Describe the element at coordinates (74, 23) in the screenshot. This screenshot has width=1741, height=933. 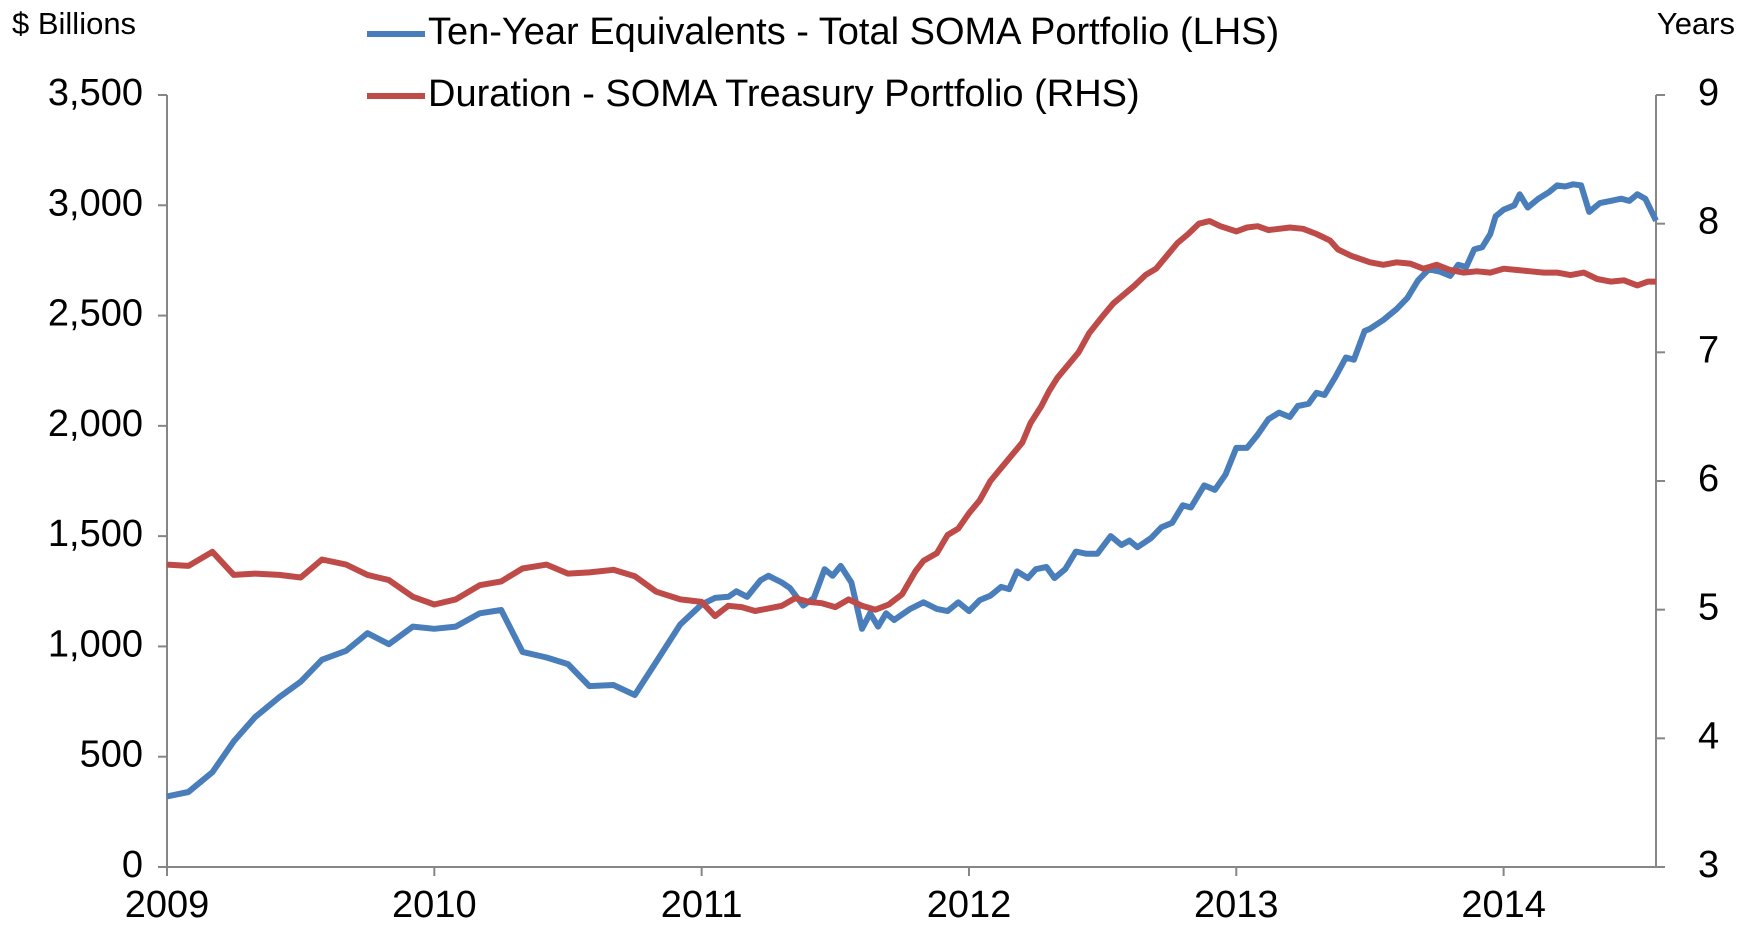
I see `y-axis-label: $ Billions` at that location.